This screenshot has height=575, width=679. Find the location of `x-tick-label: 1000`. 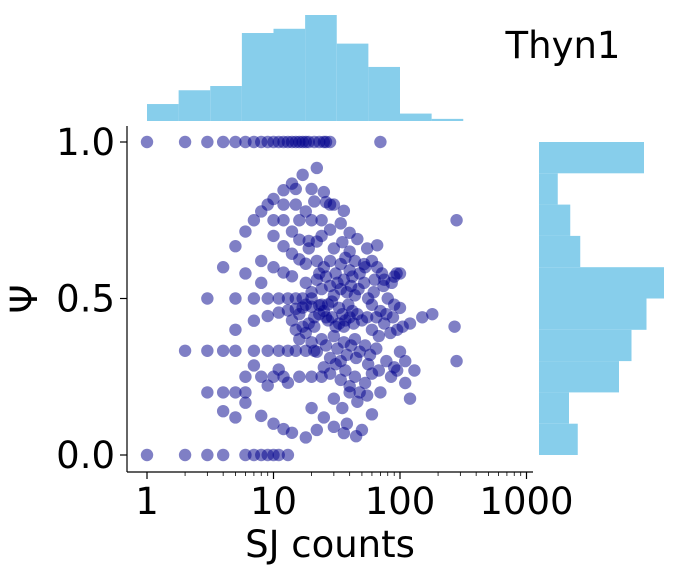

x-tick-label: 1000 is located at coordinates (526, 501).